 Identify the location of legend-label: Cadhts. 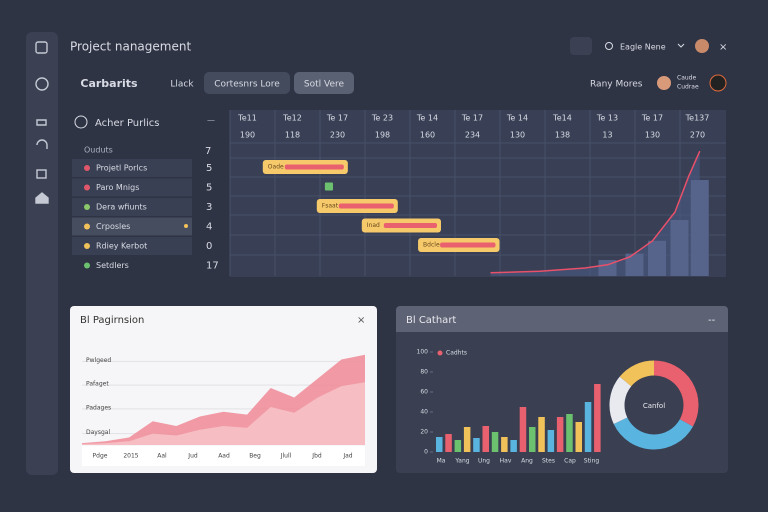
(456, 353).